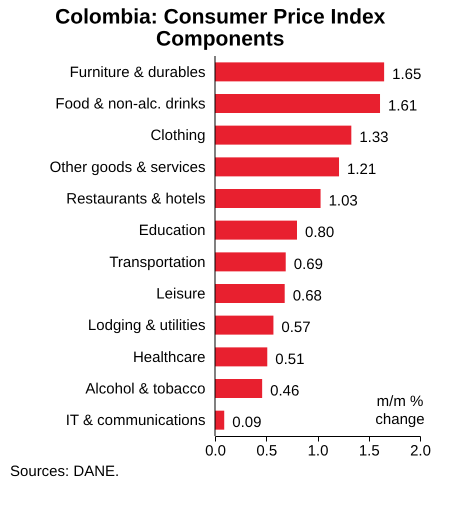  I want to click on data-label: 0.57, so click(296, 327).